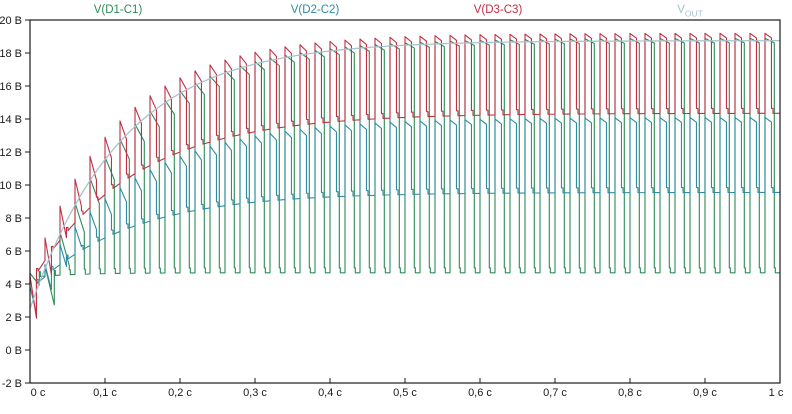 The width and height of the screenshot is (792, 414). I want to click on x-tick-label: 0,8 с, so click(630, 393).